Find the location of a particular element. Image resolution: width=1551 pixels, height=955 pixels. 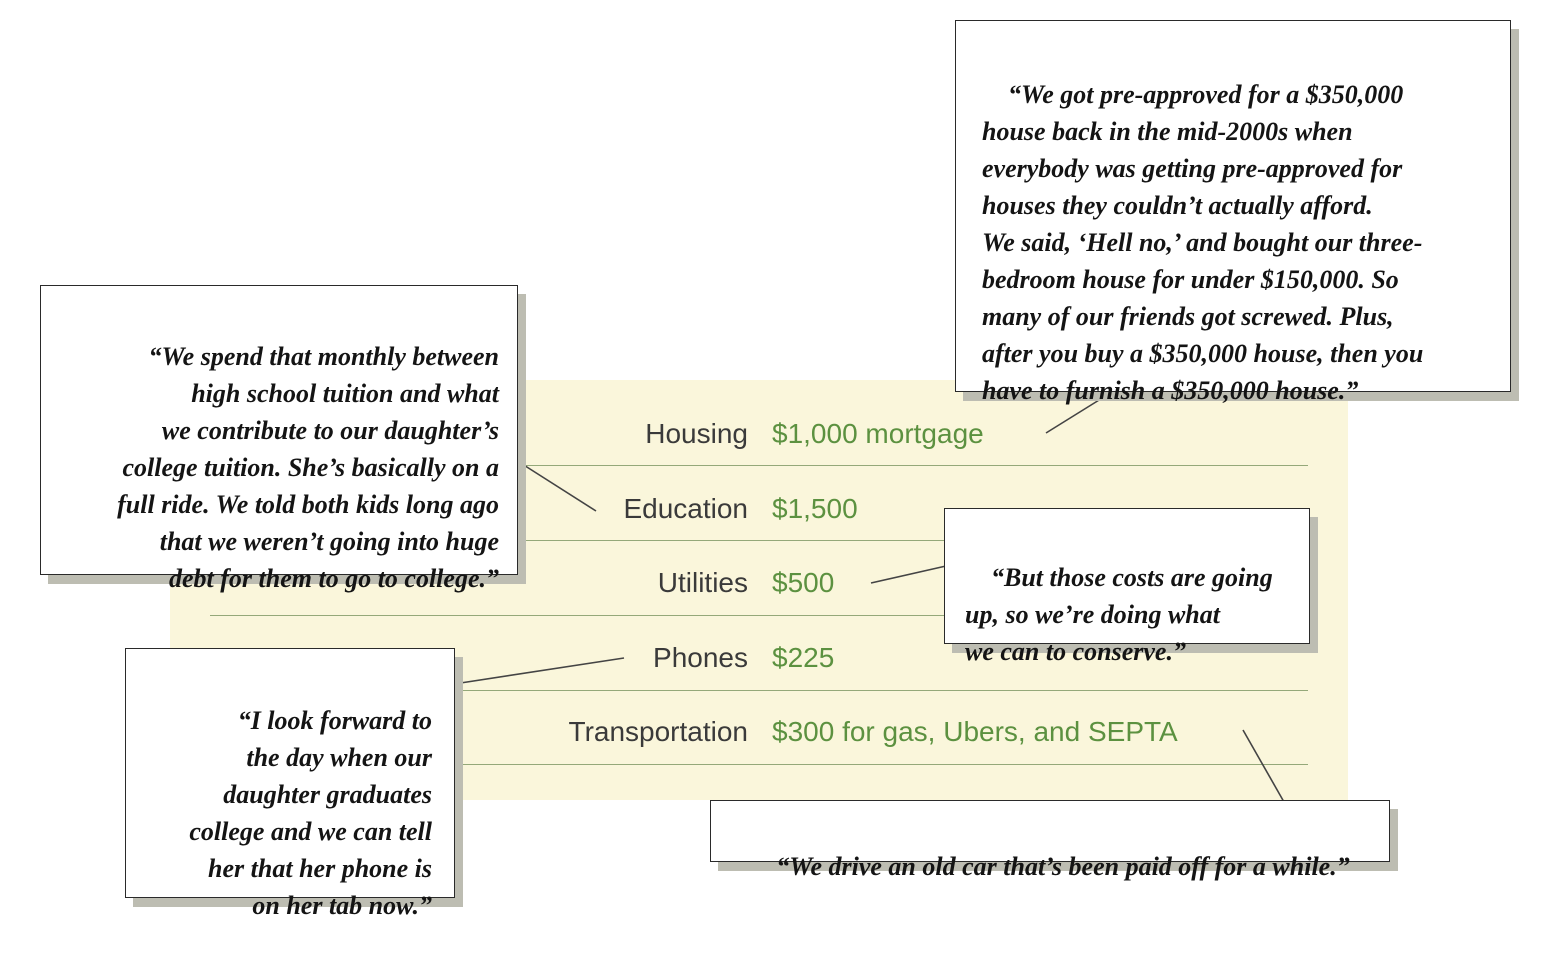

row-divider-housing is located at coordinates (759, 465).